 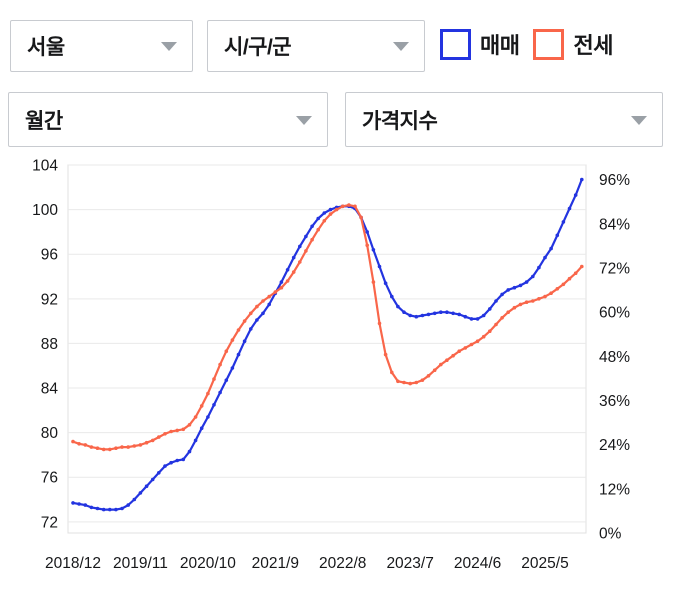 What do you see at coordinates (49, 255) in the screenshot?
I see `y-axis-left-tick-label: 96` at bounding box center [49, 255].